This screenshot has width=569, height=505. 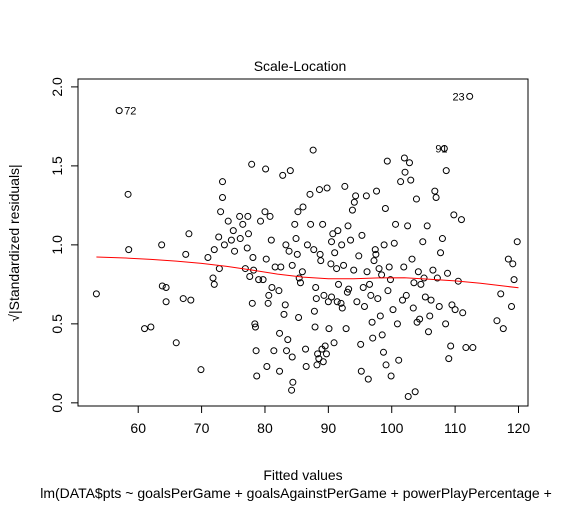 What do you see at coordinates (329, 428) in the screenshot?
I see `x-tick-label: 90` at bounding box center [329, 428].